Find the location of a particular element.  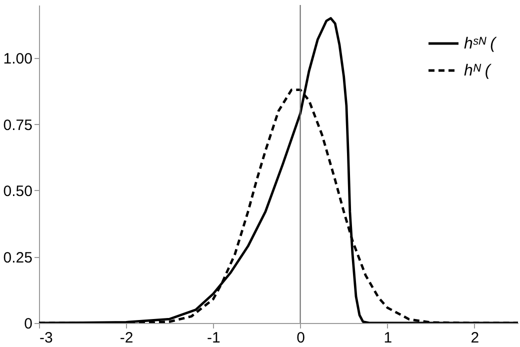

y-tick-label: 0.75 is located at coordinates (17, 125).